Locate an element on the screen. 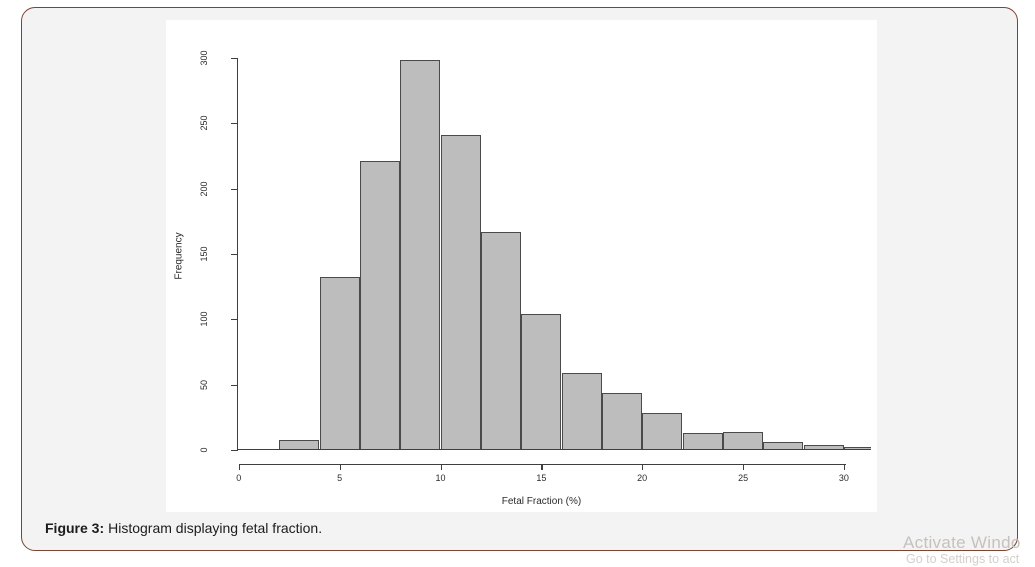 Image resolution: width=1035 pixels, height=567 pixels. y-tick-label: 200 is located at coordinates (203, 188).